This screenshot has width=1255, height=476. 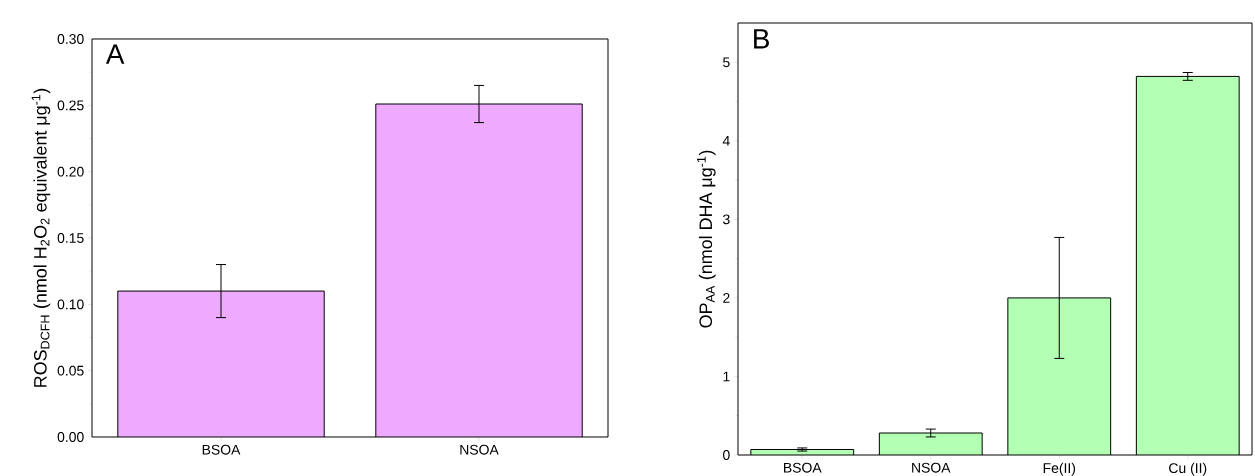 I want to click on chart-title: A, so click(x=115, y=54).